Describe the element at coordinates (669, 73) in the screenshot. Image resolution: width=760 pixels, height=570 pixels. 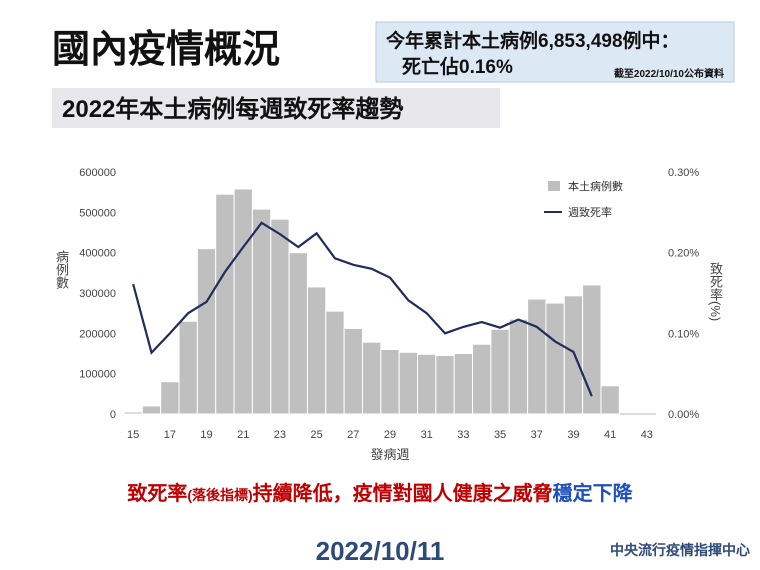
I see `note-source: 截至2022/10/10公布資料` at that location.